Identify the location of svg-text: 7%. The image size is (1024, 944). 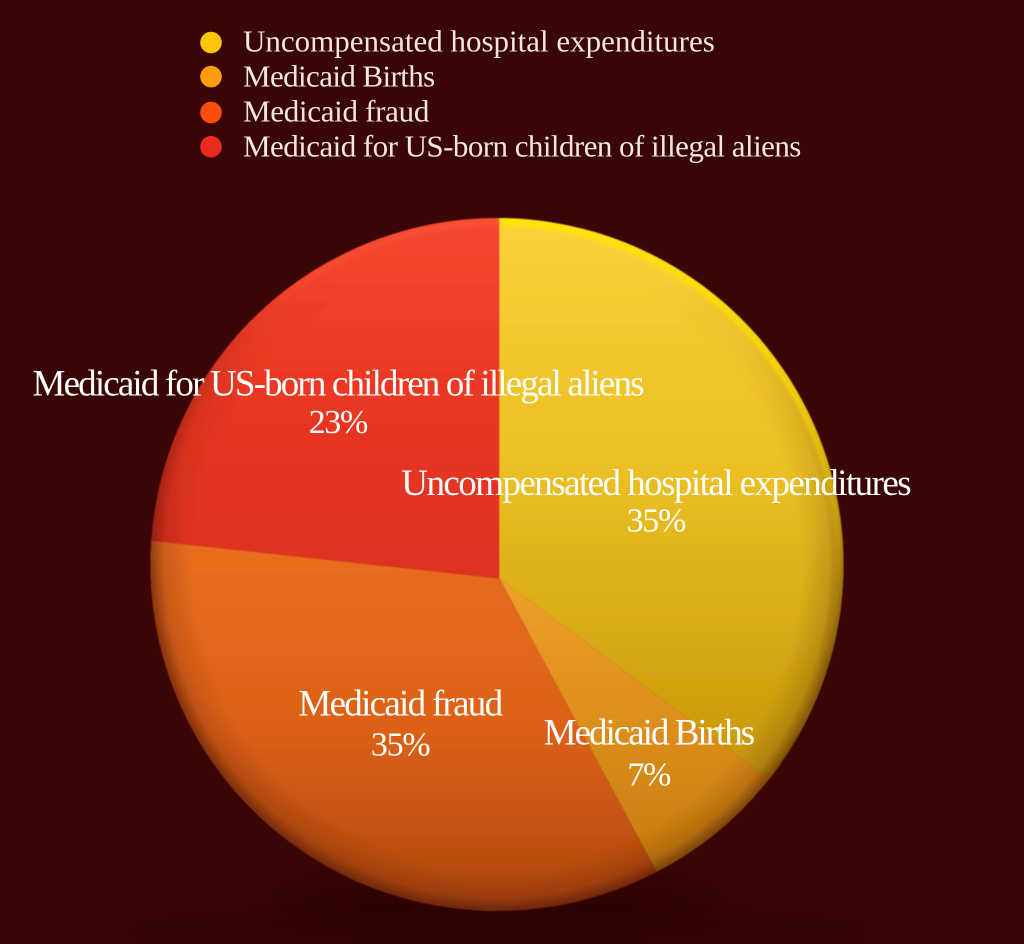
(649, 775).